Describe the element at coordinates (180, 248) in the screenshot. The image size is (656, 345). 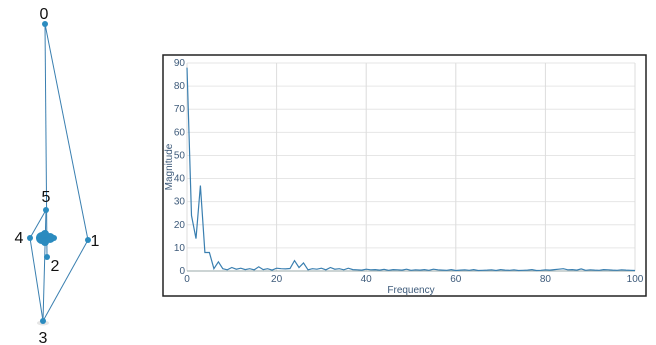
I see `y-tick-label-10: 10` at that location.